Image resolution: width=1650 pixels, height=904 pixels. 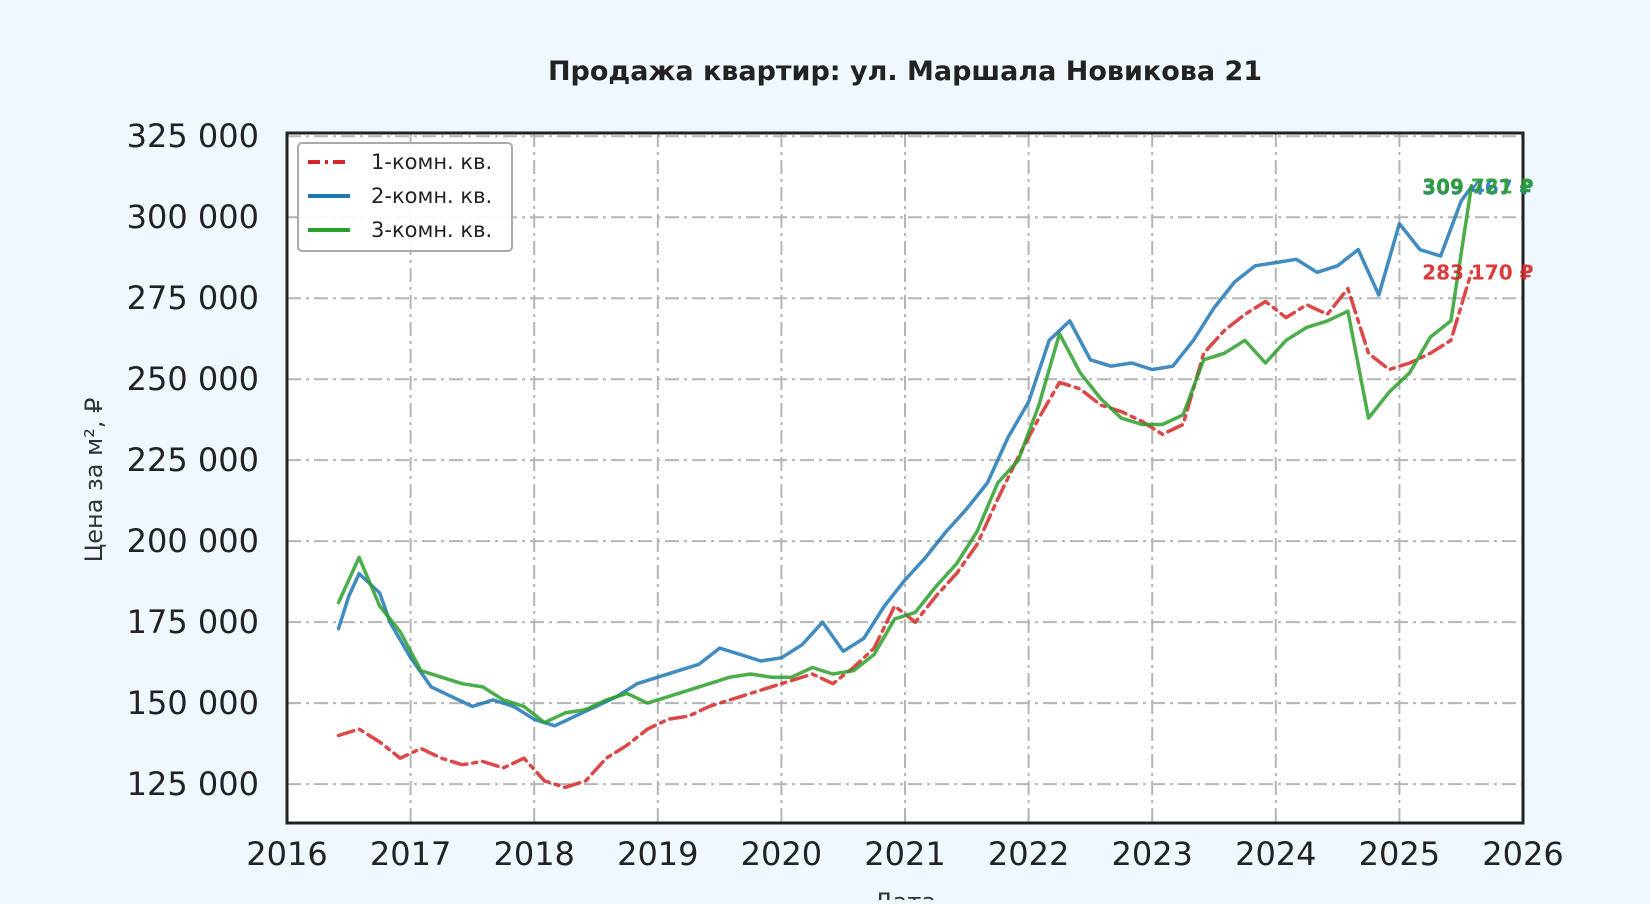 What do you see at coordinates (905, 71) in the screenshot?
I see `chart-title: Продажа квартир: ул. Маршала Новикова 21` at bounding box center [905, 71].